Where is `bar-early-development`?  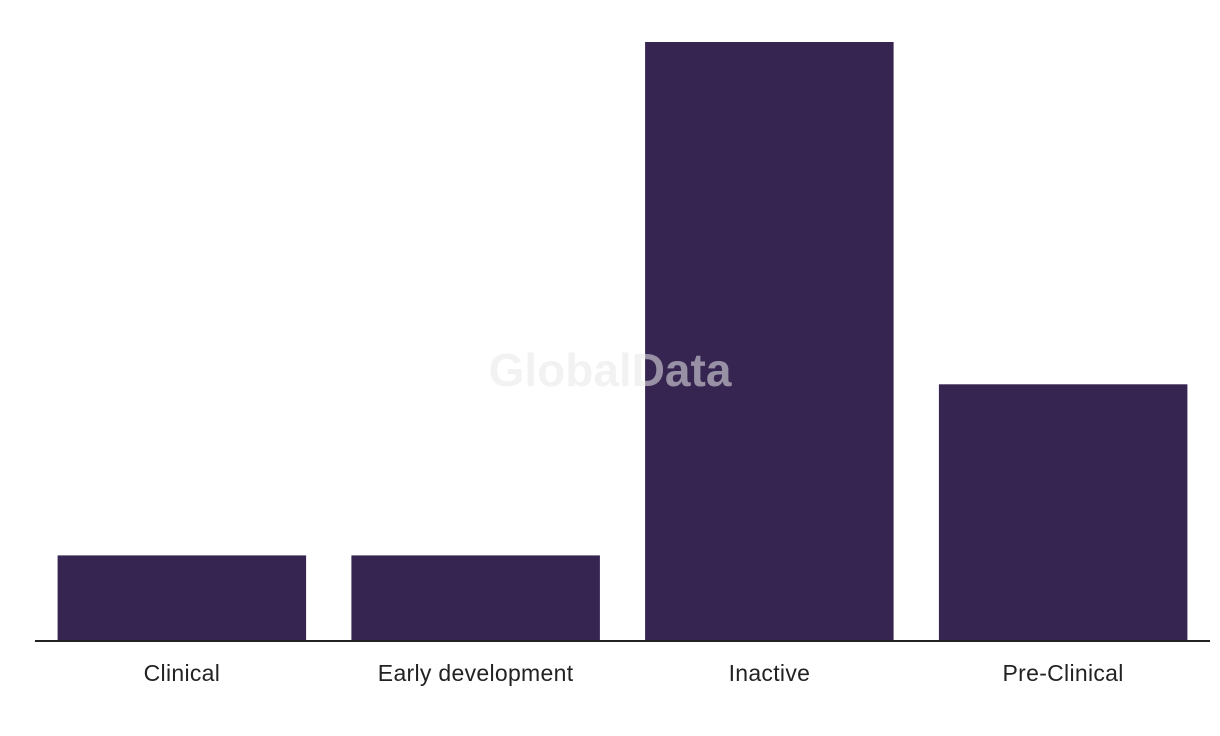 bar-early-development is located at coordinates (475, 598).